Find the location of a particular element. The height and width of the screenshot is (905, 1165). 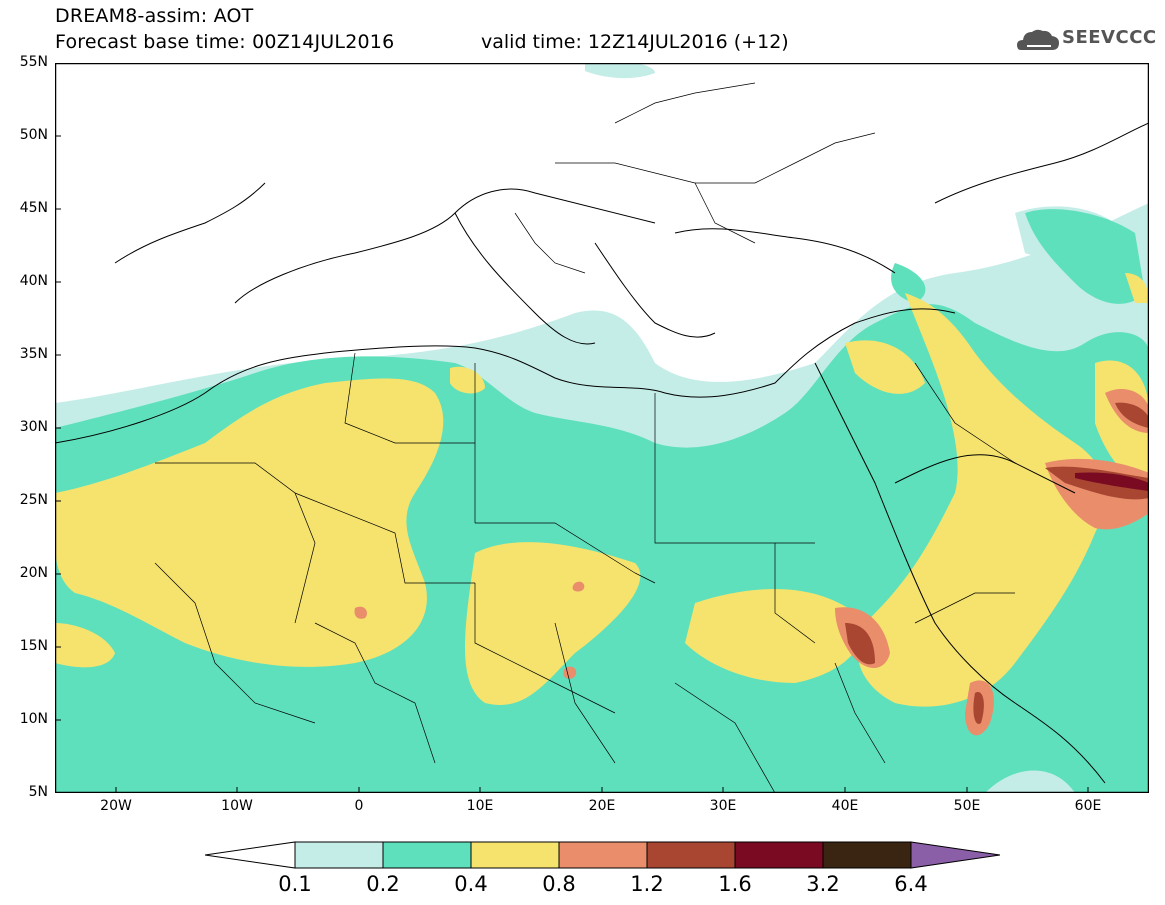

legend-label-1-6: 1.6 is located at coordinates (735, 884).